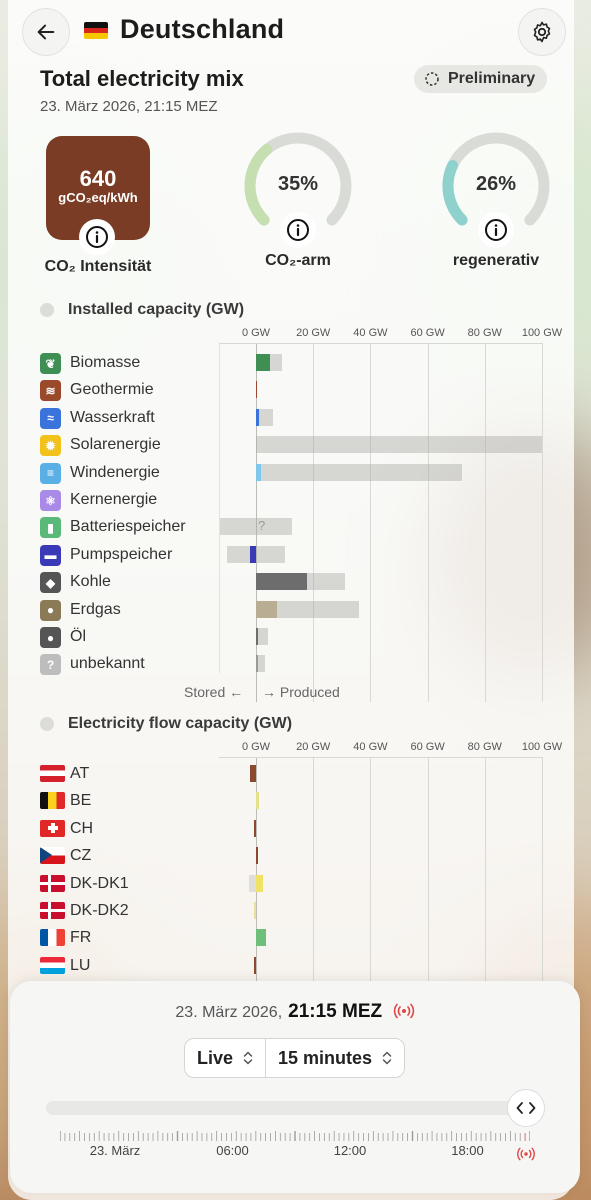  Describe the element at coordinates (80, 965) in the screenshot. I see `country-label: LU` at that location.